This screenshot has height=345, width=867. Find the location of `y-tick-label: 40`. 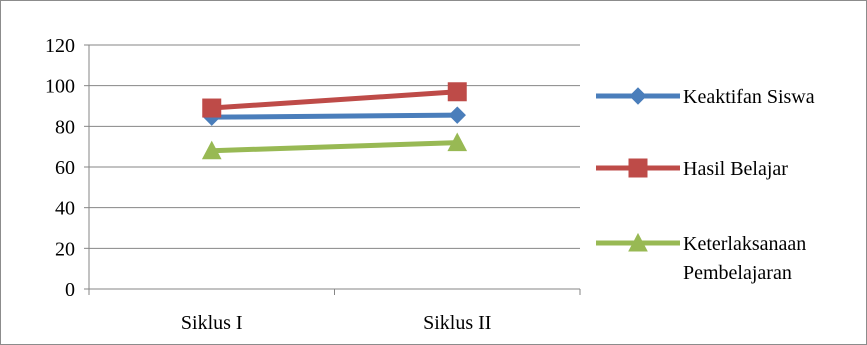

y-tick-label: 40 is located at coordinates (65, 209).